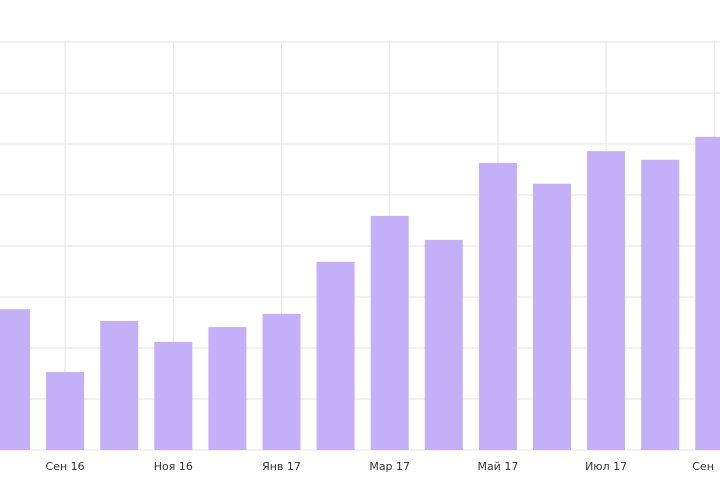 This screenshot has width=720, height=480. Describe the element at coordinates (497, 466) in the screenshot. I see `x-tick-label: Май 17` at that location.